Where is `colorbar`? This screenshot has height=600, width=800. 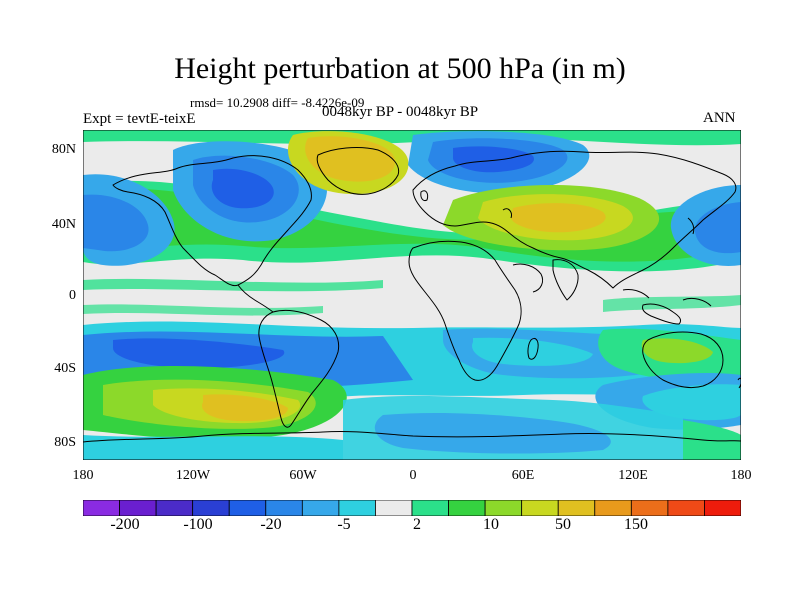
colorbar is located at coordinates (412, 508).